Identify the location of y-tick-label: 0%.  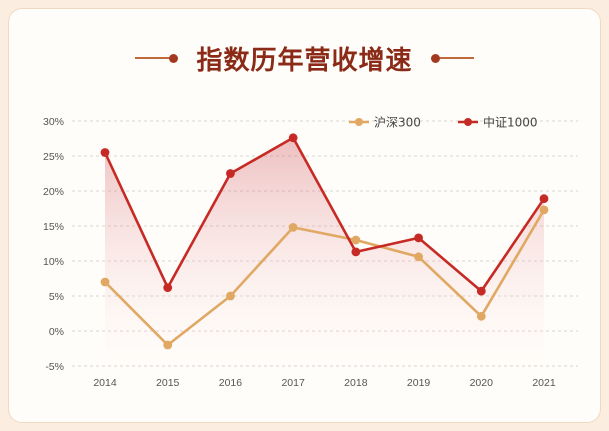
(56, 332).